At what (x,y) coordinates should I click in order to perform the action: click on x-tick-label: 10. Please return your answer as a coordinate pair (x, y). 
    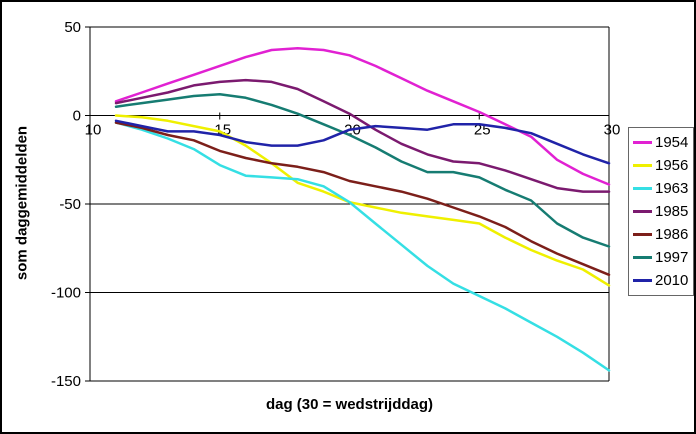
    Looking at the image, I should click on (93, 130).